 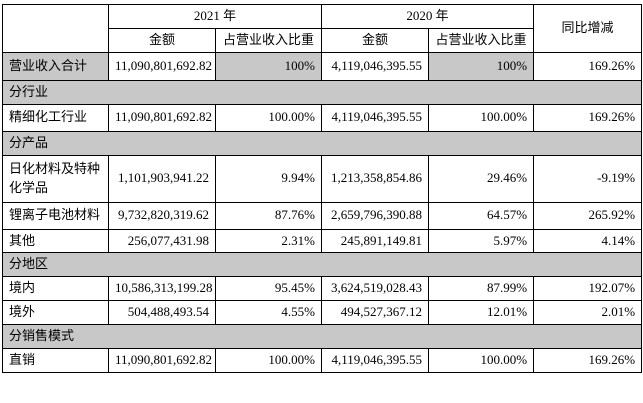 What do you see at coordinates (215, 16) in the screenshot?
I see `year-2021-header: 2021 年` at bounding box center [215, 16].